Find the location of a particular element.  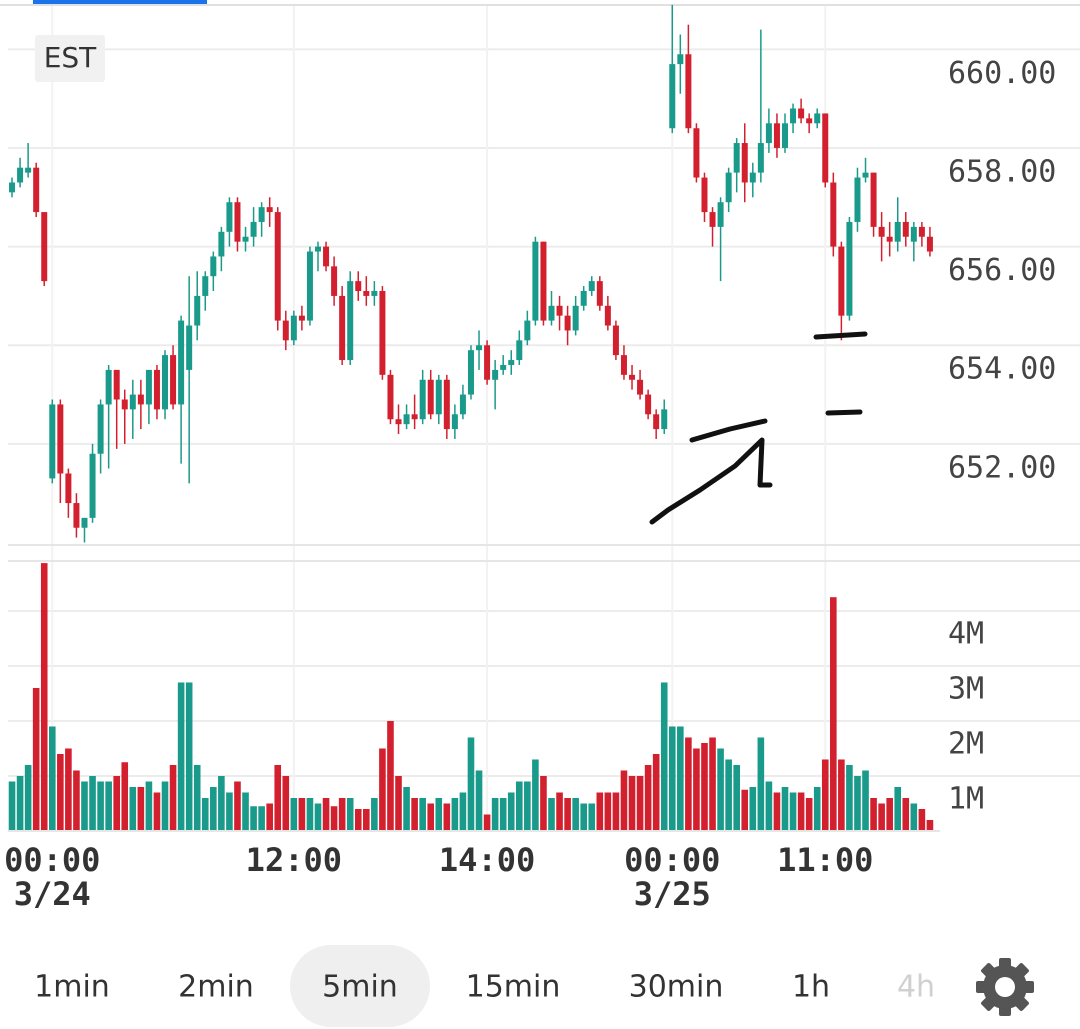

x-tick-date: 3/24 is located at coordinates (52, 894).